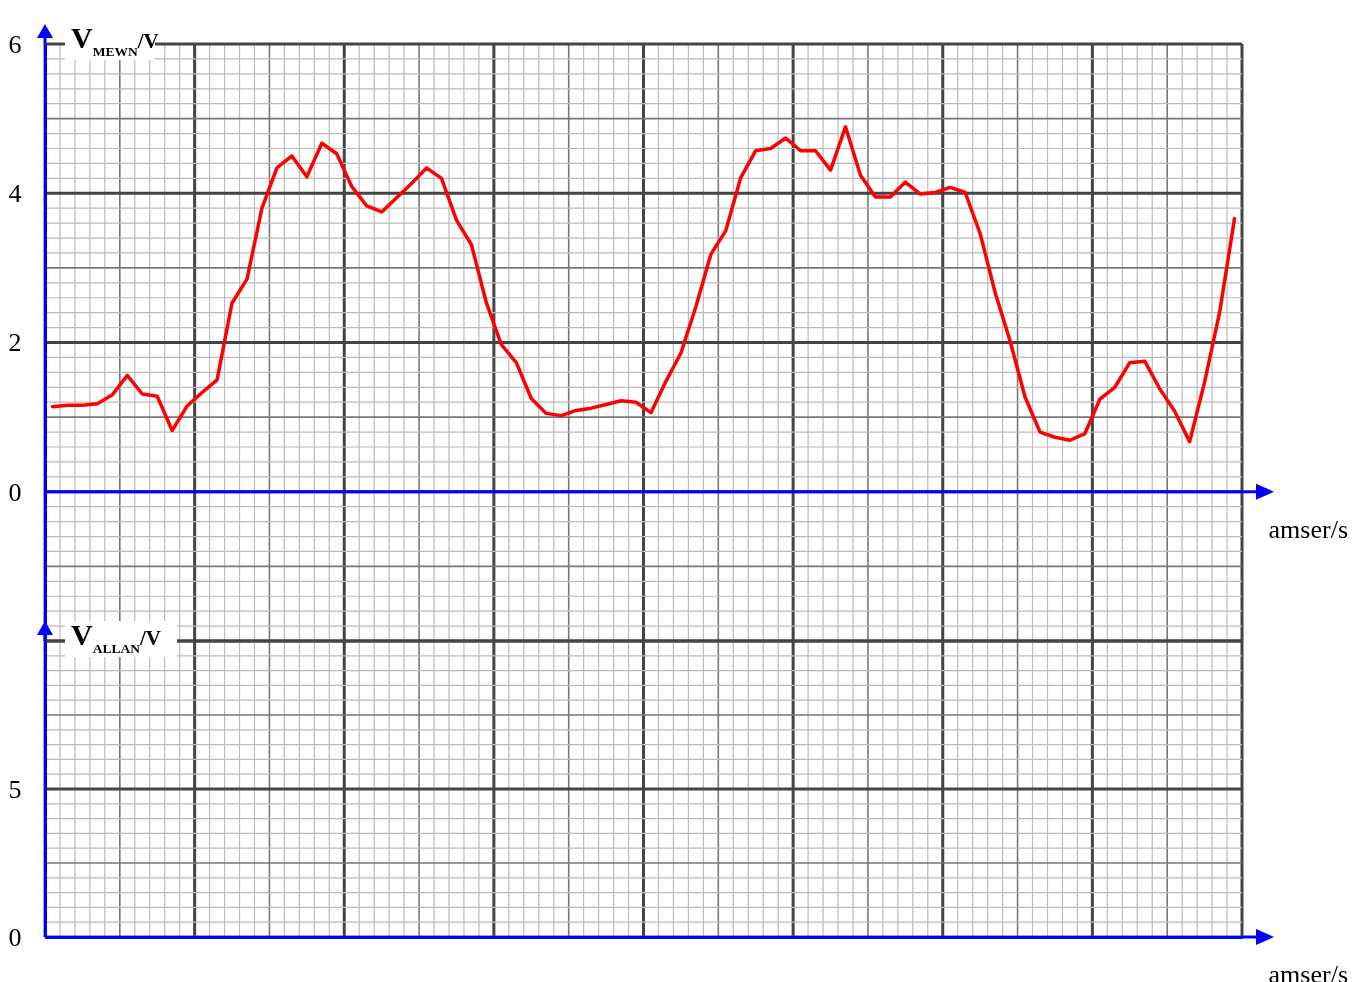  I want to click on y-axis-title: V$_{MEWN}$/V, so click(115, 40).